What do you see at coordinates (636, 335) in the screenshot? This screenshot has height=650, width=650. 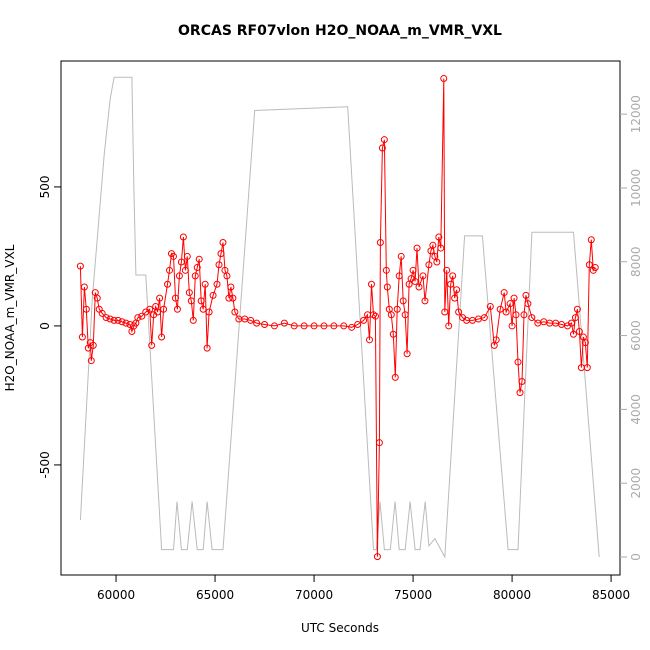 I see `y2-tick-label: 6000` at bounding box center [636, 335].